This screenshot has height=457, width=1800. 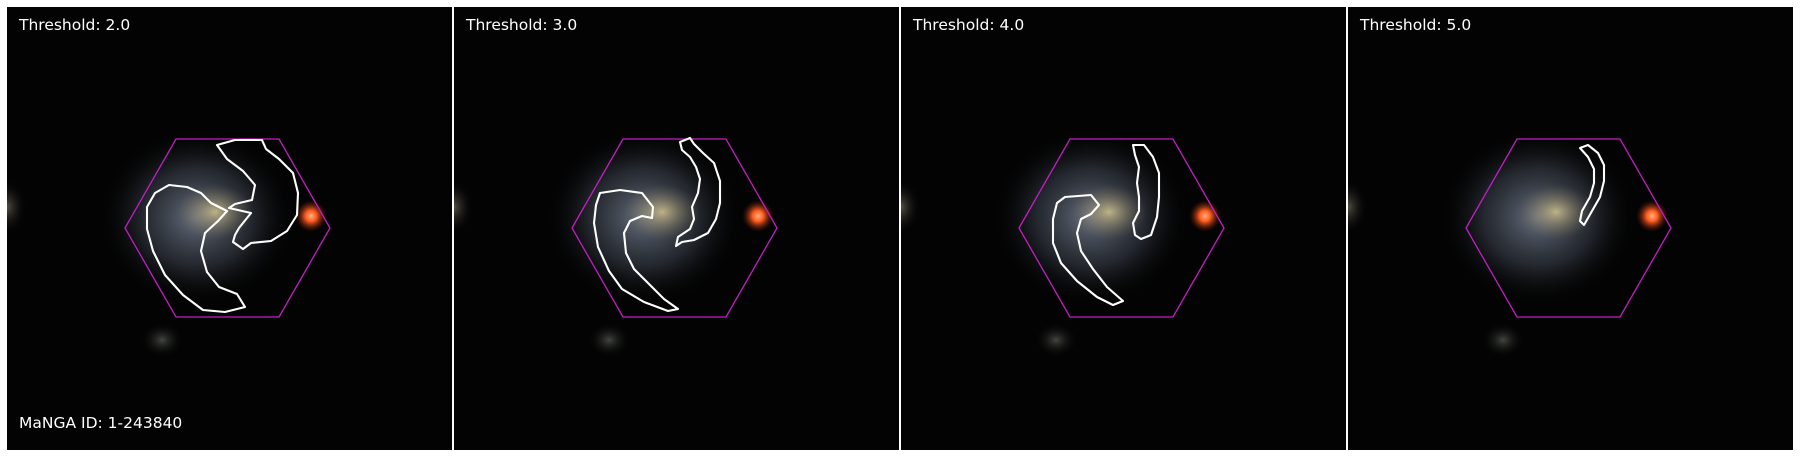 What do you see at coordinates (522, 25) in the screenshot?
I see `threshold-label: Threshold: 3.0` at bounding box center [522, 25].